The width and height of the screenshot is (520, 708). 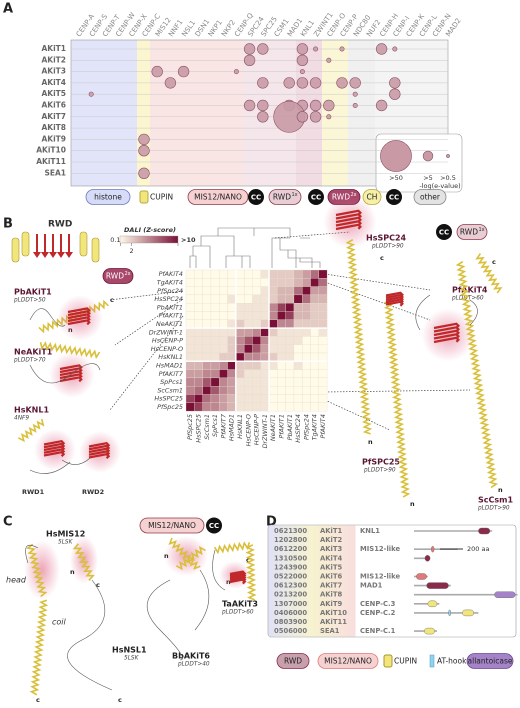 What do you see at coordinates (188, 240) in the screenshot?
I see `colorbar-label: >10` at bounding box center [188, 240].